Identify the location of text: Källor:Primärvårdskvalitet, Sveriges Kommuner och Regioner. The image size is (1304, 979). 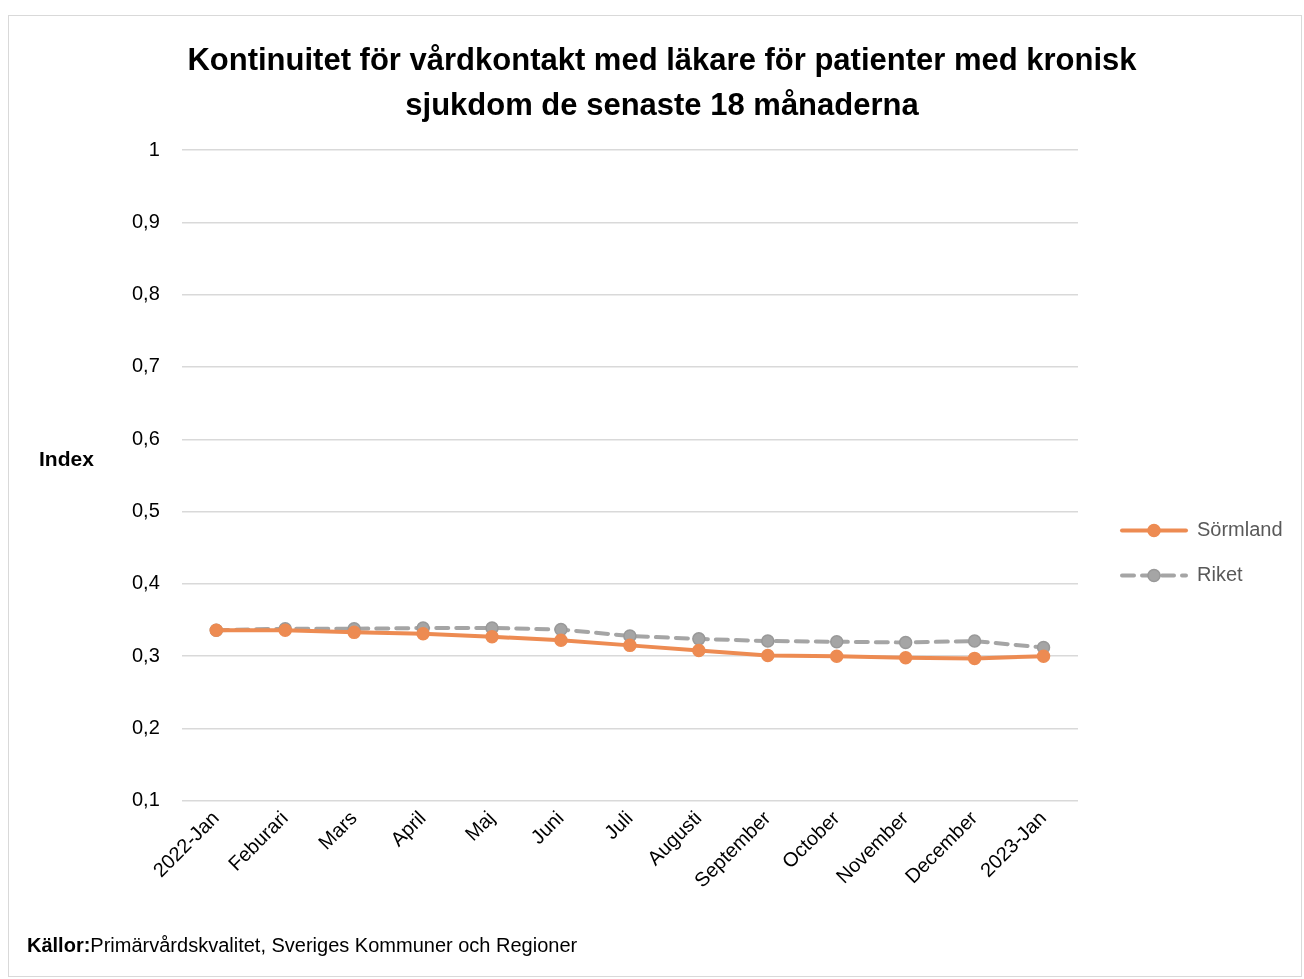
(302, 944).